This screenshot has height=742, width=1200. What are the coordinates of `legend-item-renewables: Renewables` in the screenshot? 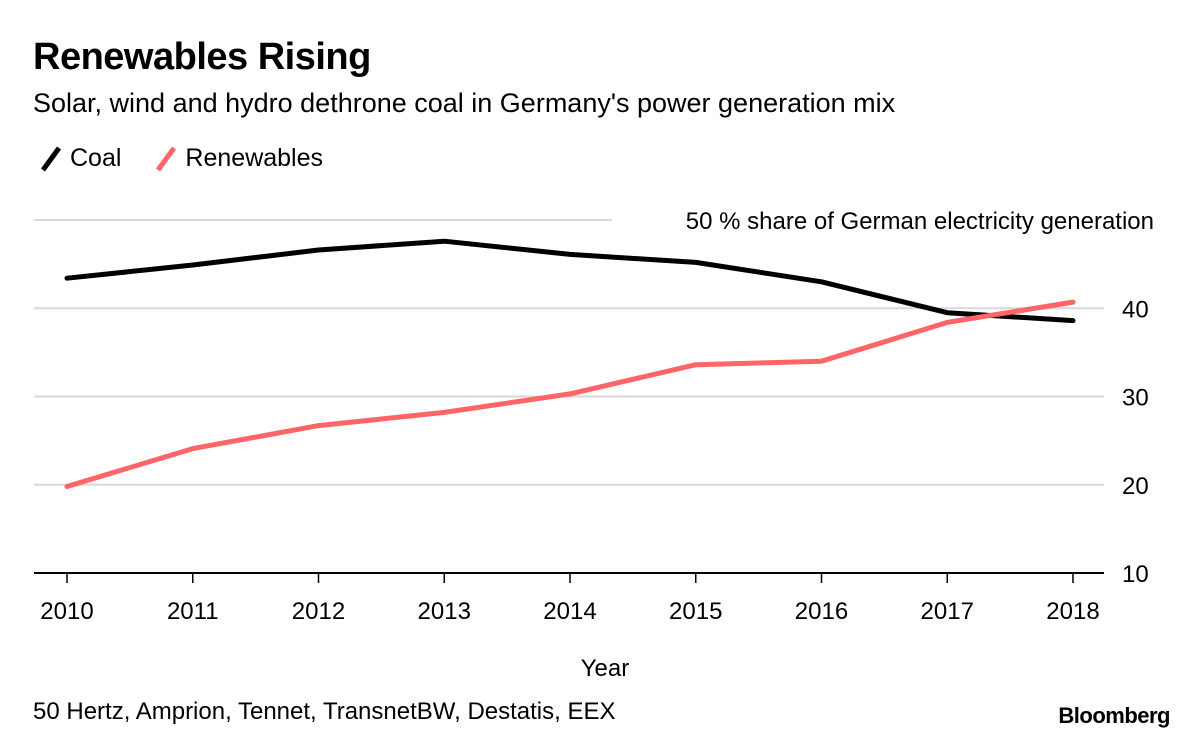 It's located at (239, 158).